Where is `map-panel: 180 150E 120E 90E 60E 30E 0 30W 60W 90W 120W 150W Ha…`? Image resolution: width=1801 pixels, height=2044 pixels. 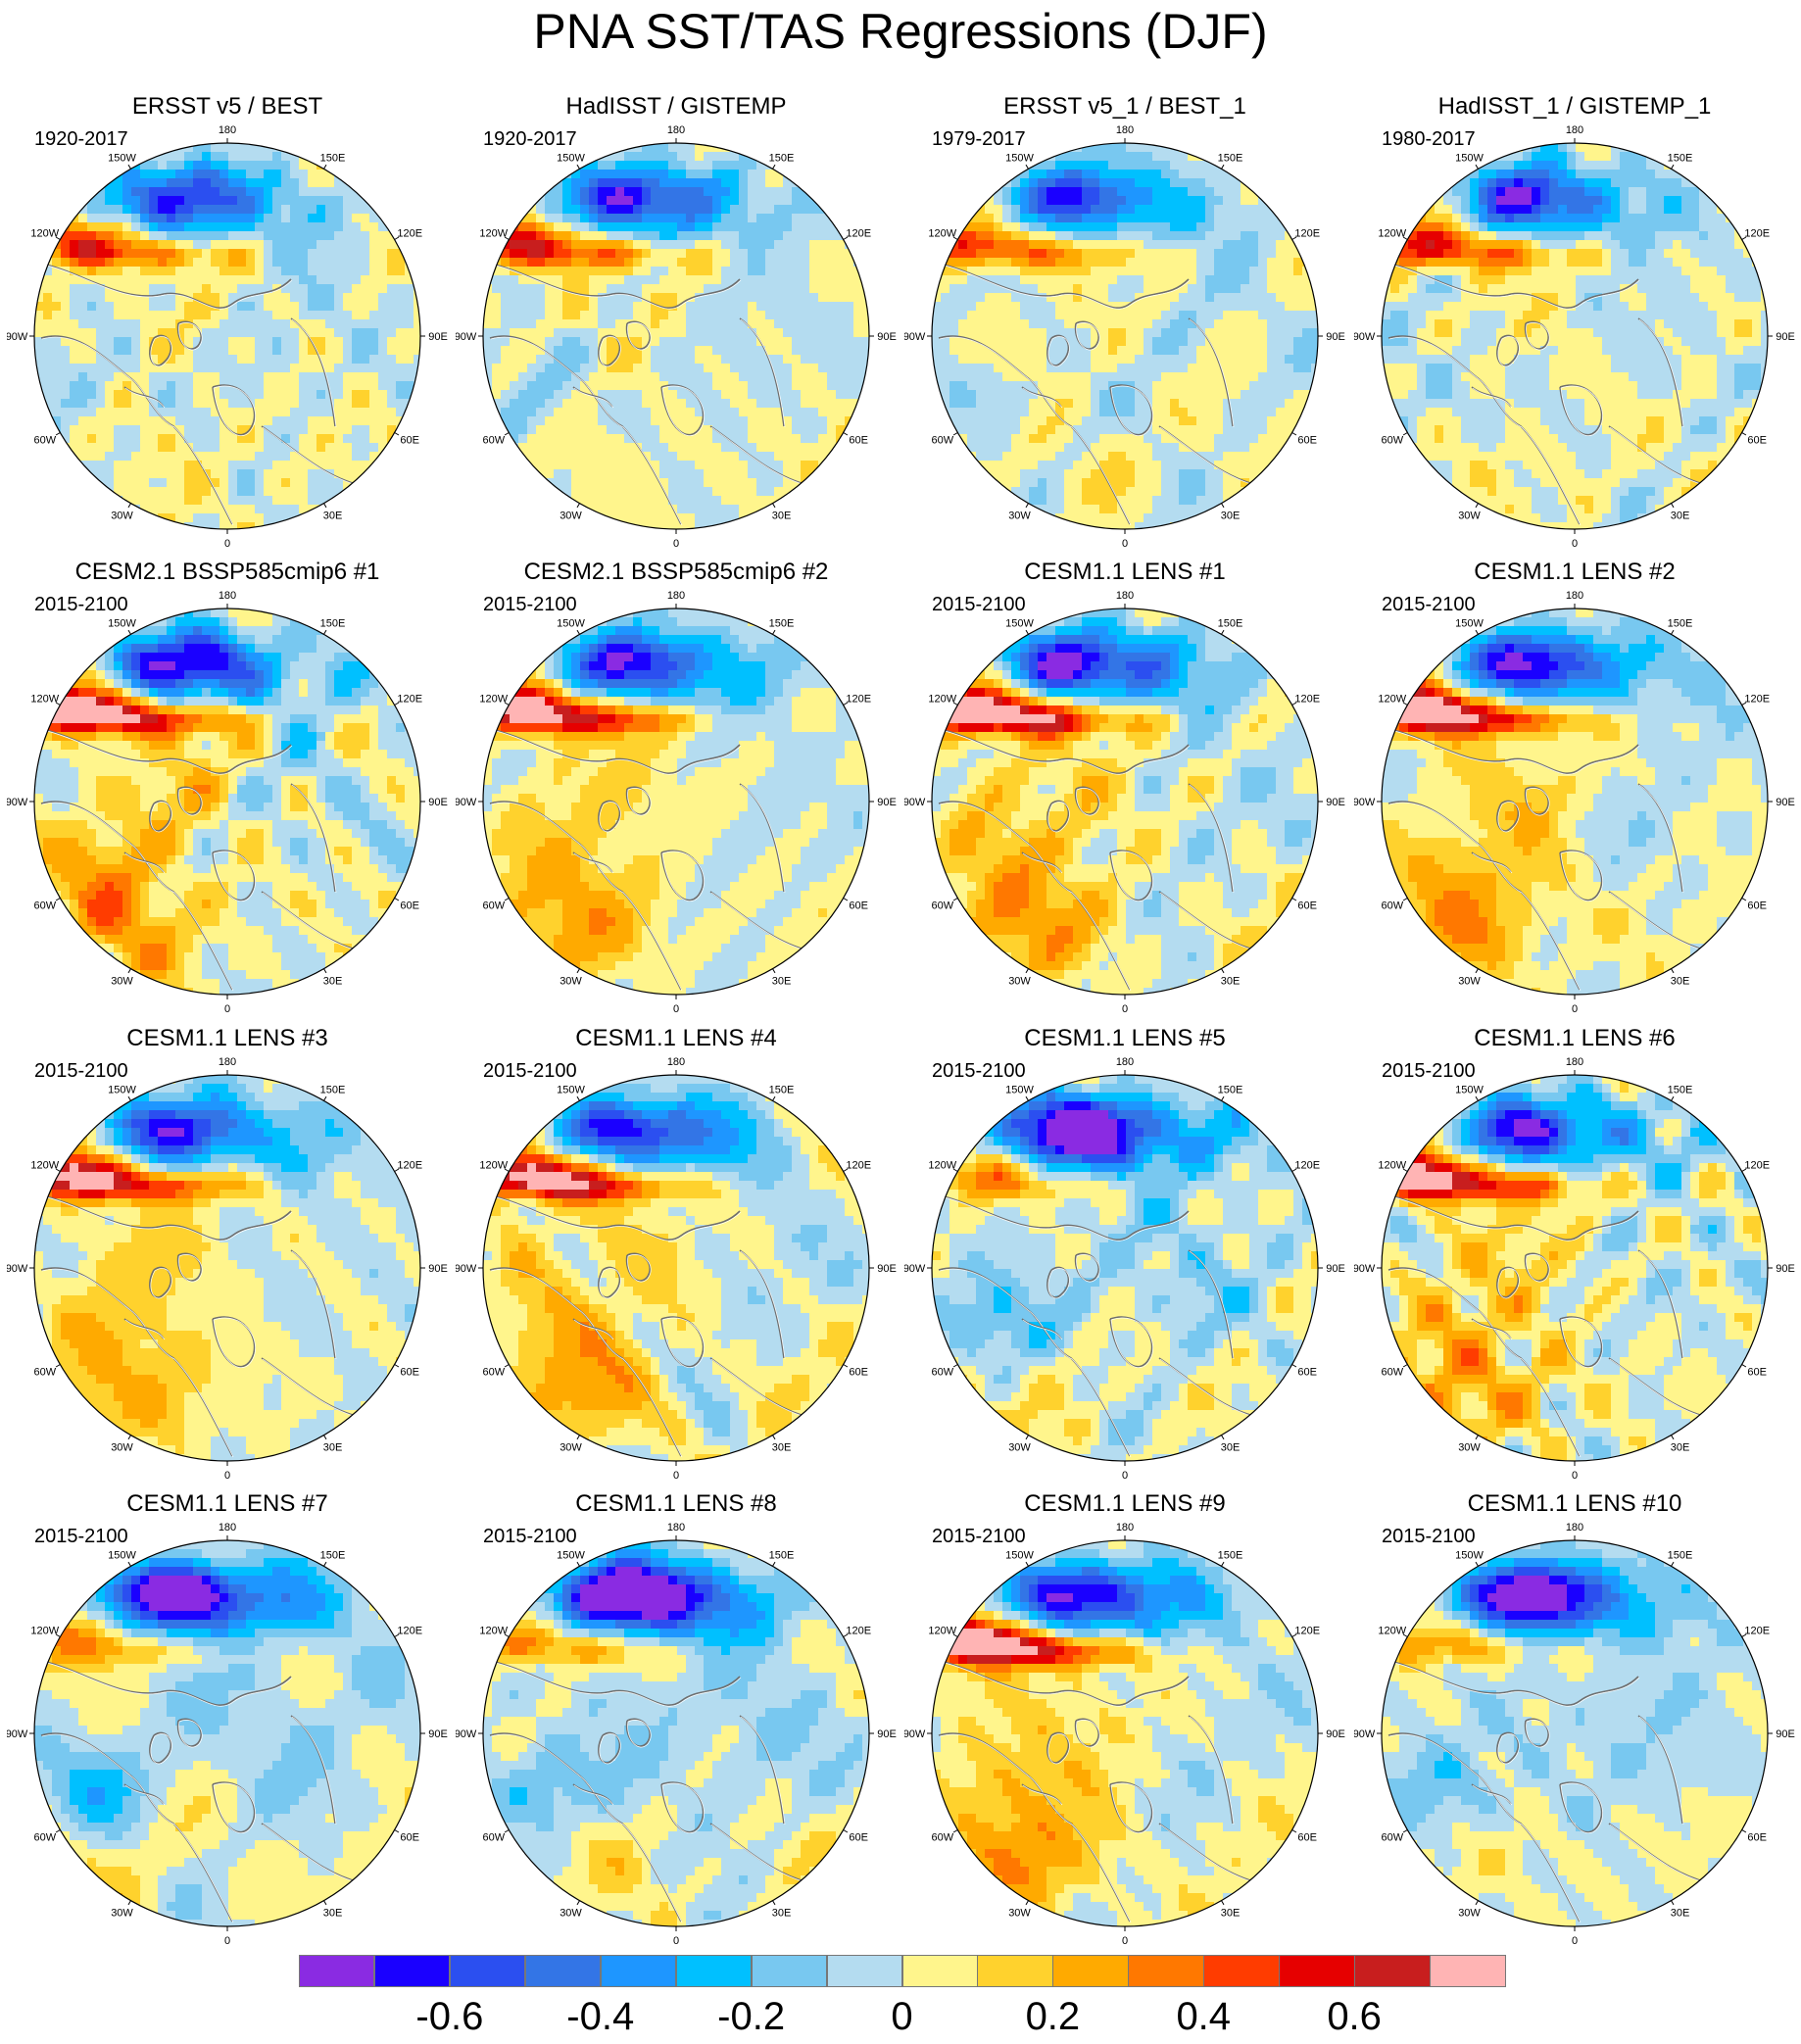
map-panel: 180 150E 120E 90E 60E 30E 0 30W 60W 90W 120W 150W Ha… is located at coordinates (1574, 326).